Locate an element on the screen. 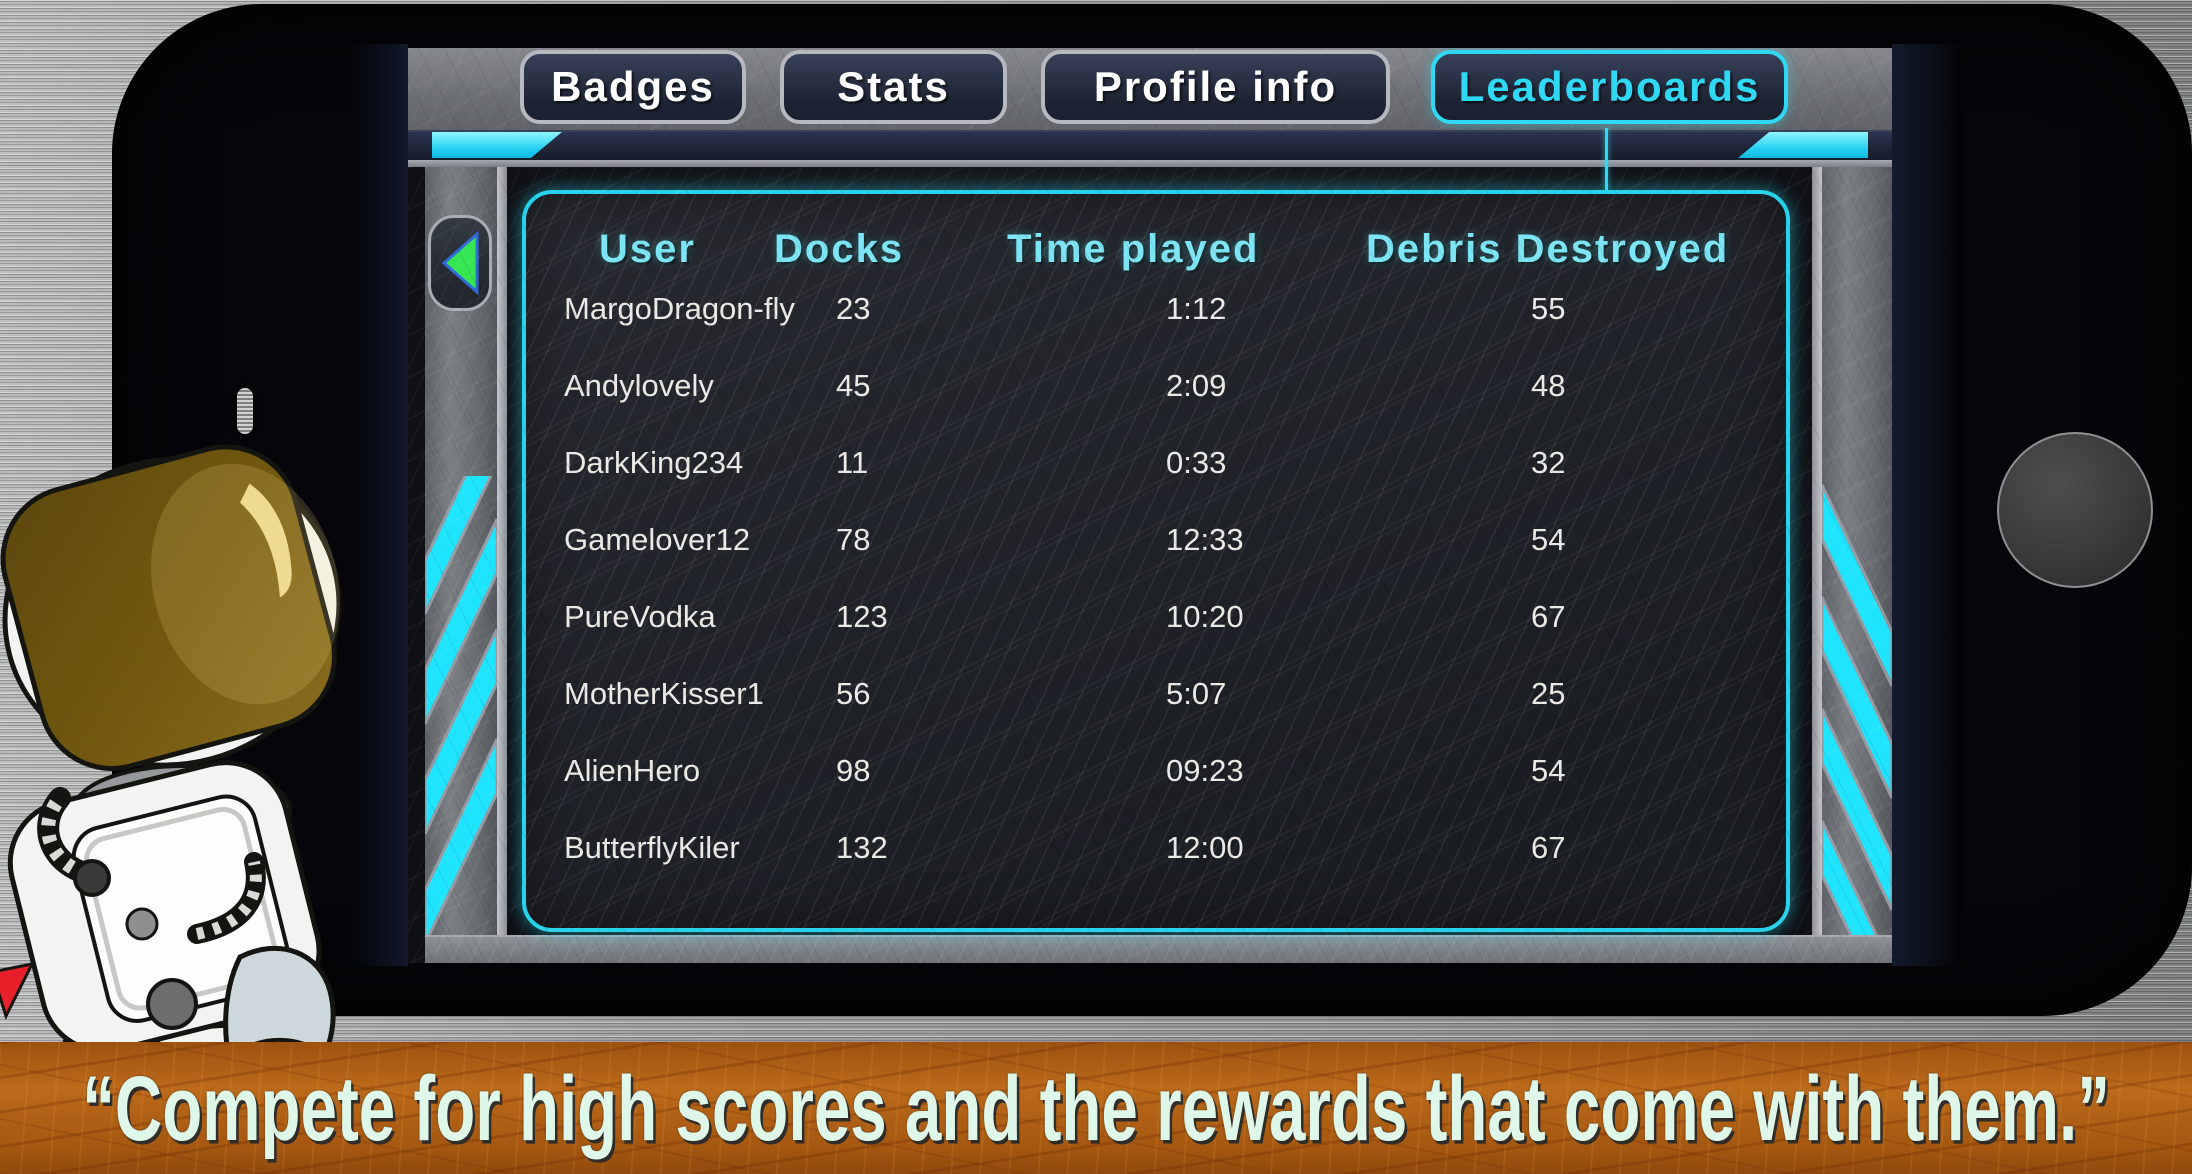 The height and width of the screenshot is (1174, 2192). leaderboard-cell-time-played: 2:09 is located at coordinates (1196, 385).